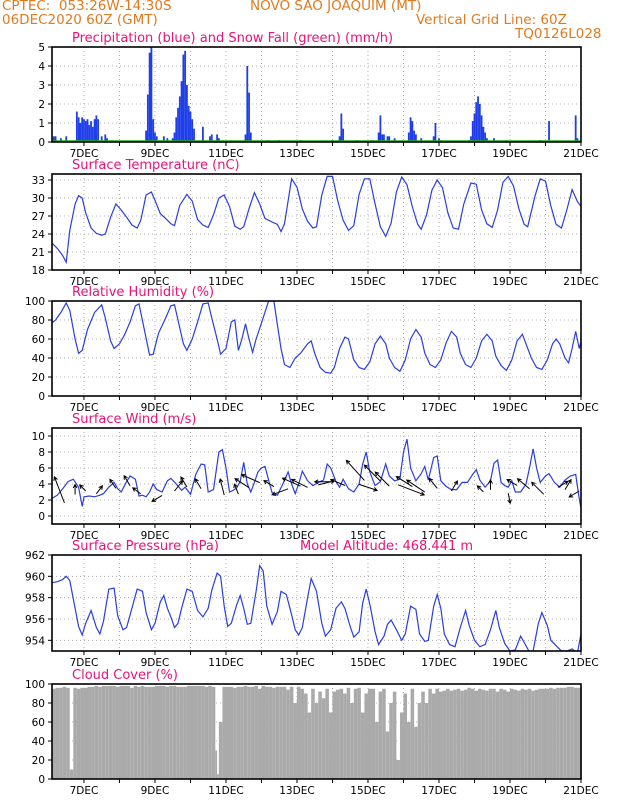 The image size is (618, 800). Describe the element at coordinates (145, 546) in the screenshot. I see `panel-title: Surface Pressure (hPa)` at that location.